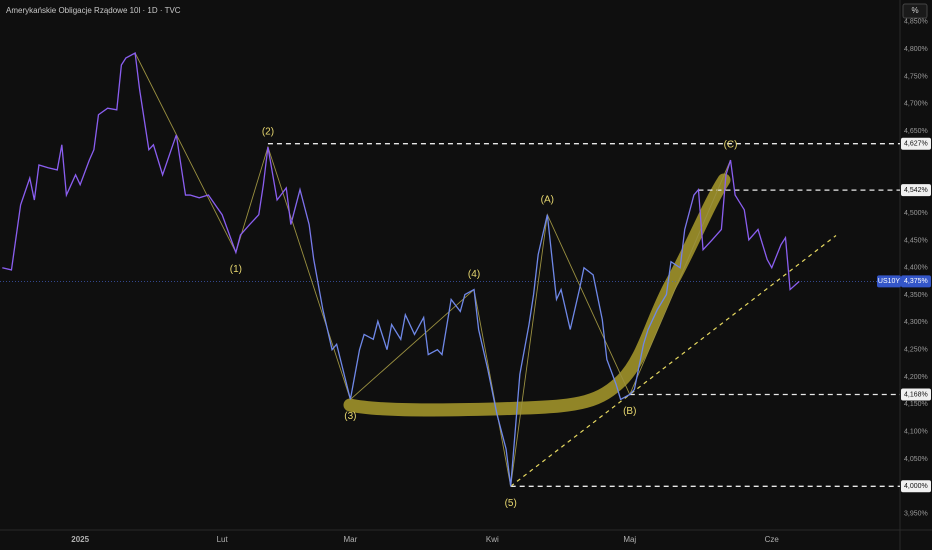 The width and height of the screenshot is (932, 550). What do you see at coordinates (350, 539) in the screenshot?
I see `x-tick-label: Mar` at bounding box center [350, 539].